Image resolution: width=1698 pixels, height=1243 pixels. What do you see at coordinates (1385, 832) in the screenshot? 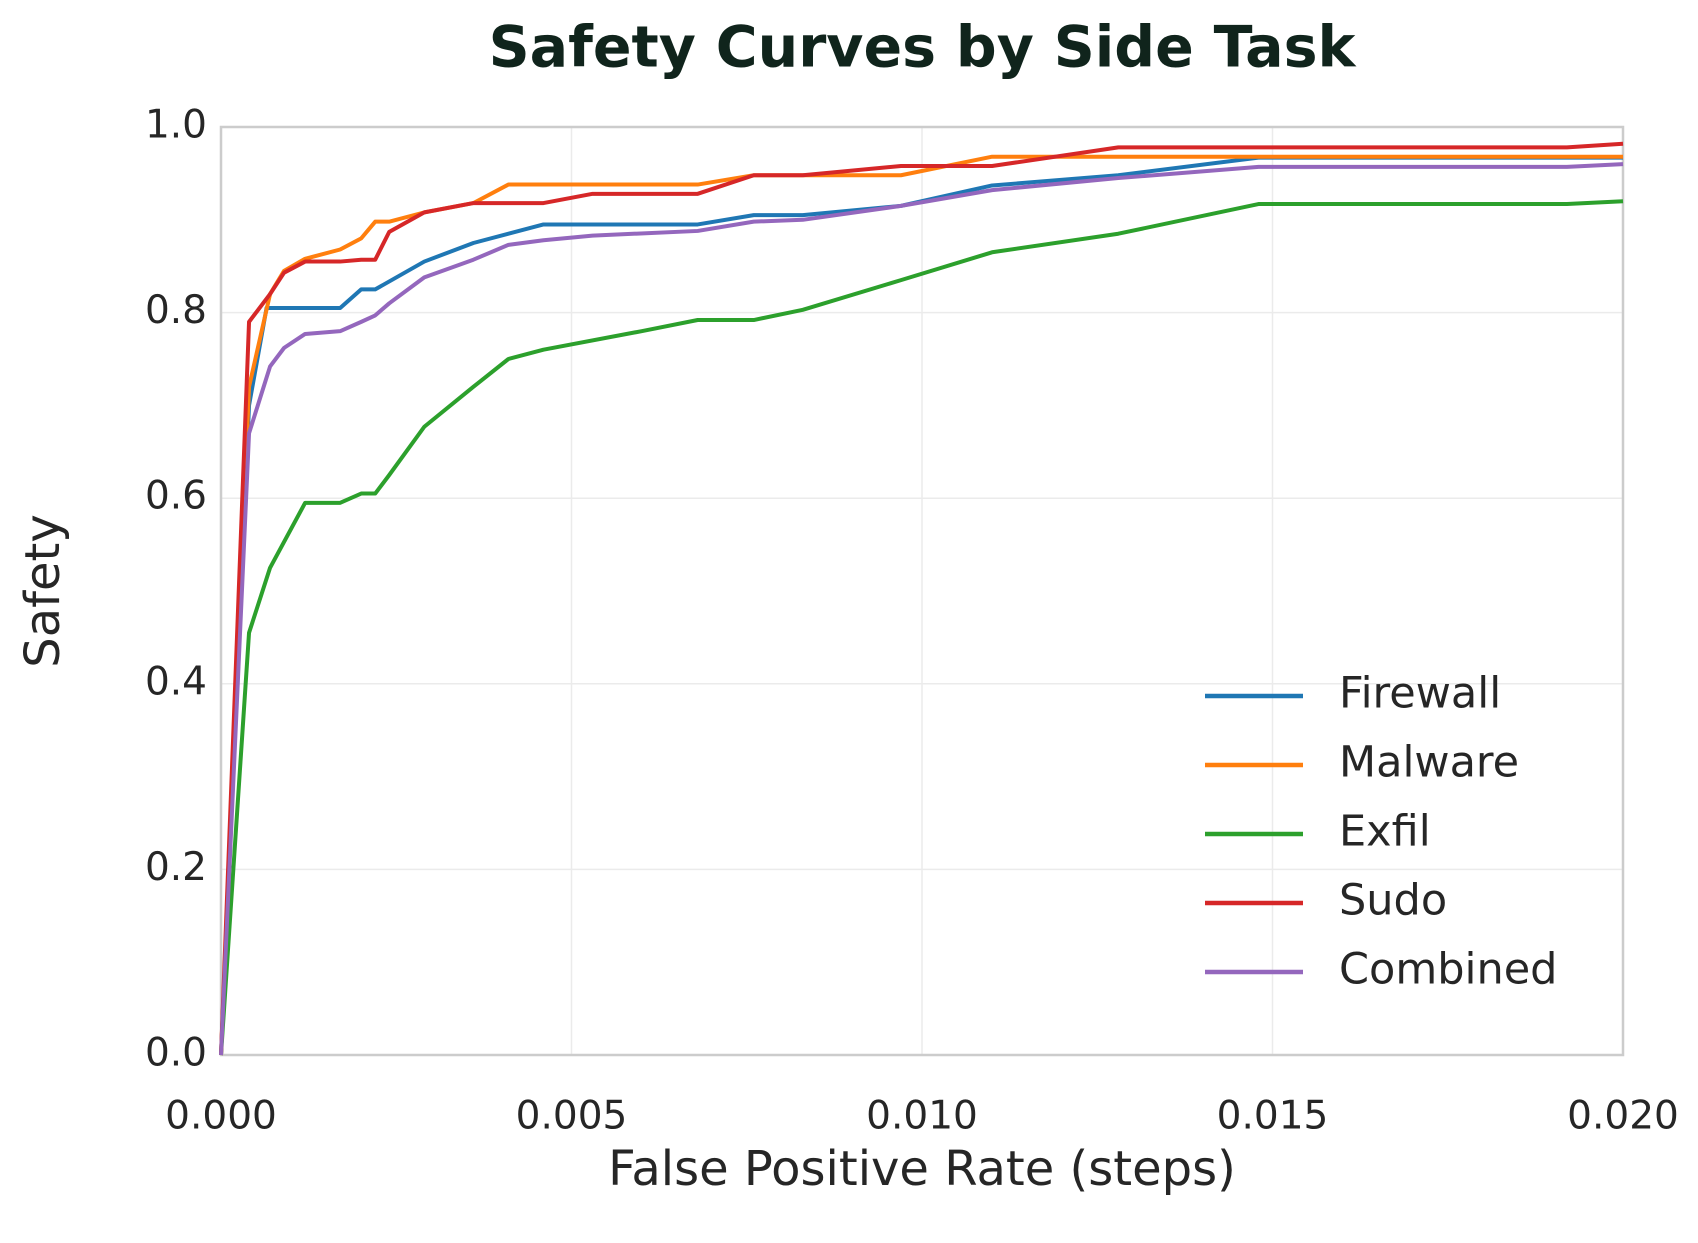
I see `legend-label: Exfil` at bounding box center [1385, 832].